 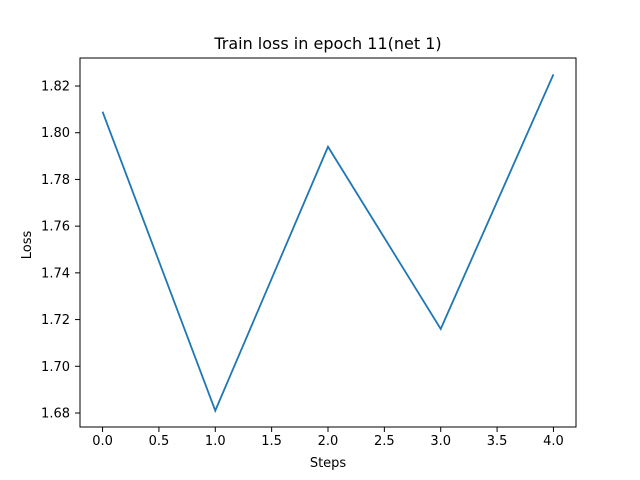 What do you see at coordinates (215, 441) in the screenshot?
I see `x-tick-label: 1.0` at bounding box center [215, 441].